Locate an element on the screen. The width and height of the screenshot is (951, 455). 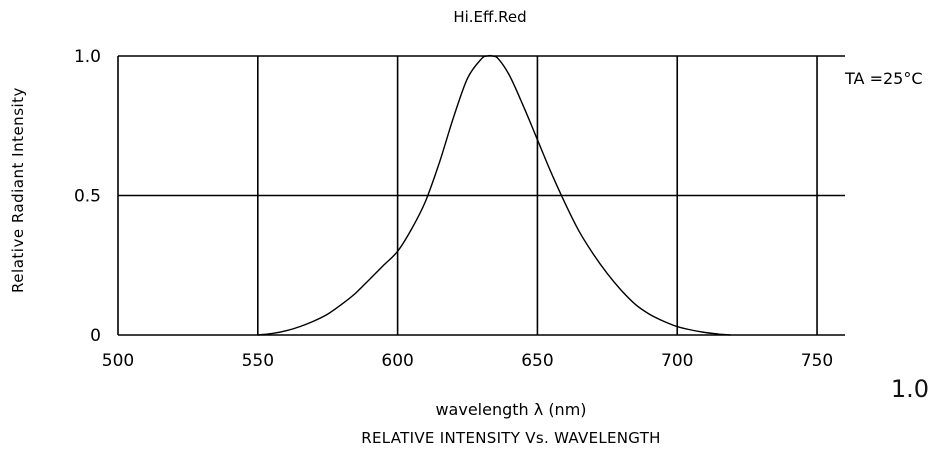
page-number: 1.0 is located at coordinates (910, 389).